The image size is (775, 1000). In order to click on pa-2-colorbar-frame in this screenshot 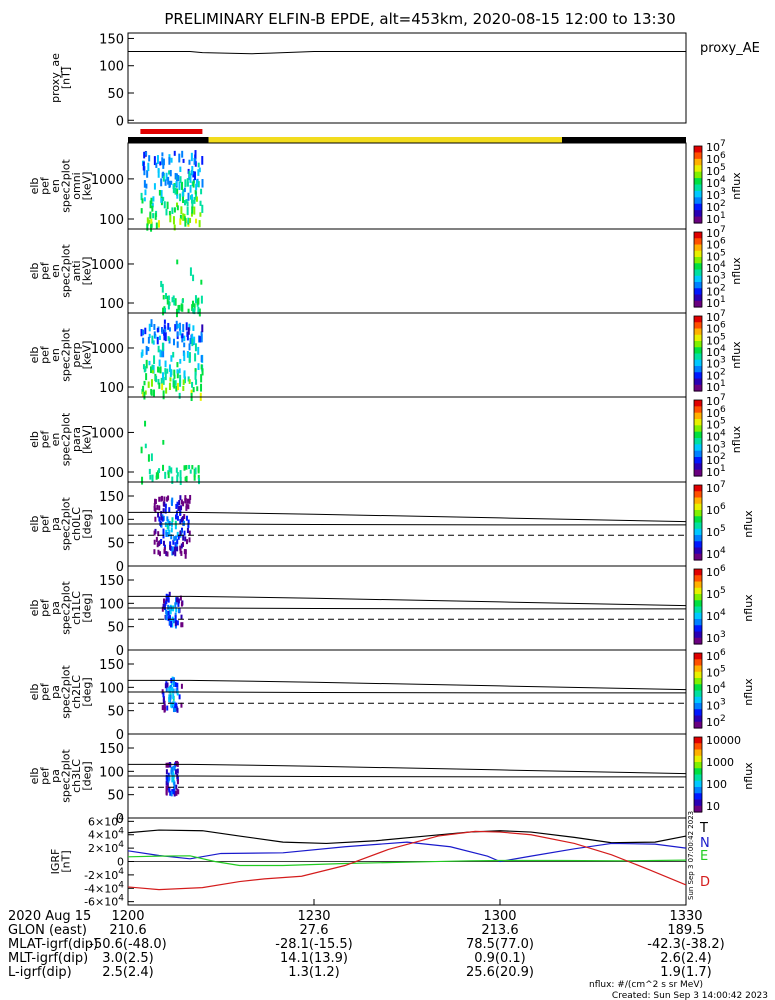, I will do `click(698, 690)`.